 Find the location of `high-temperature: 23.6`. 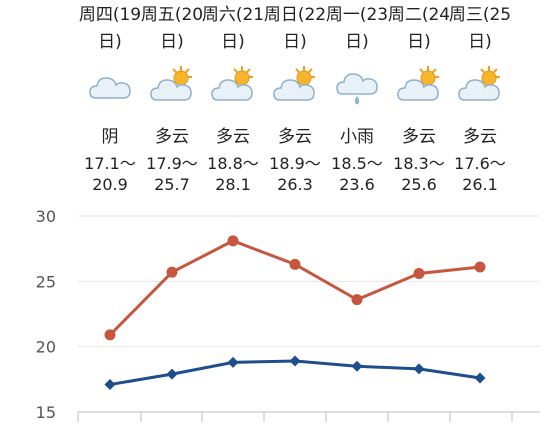

high-temperature: 23.6 is located at coordinates (357, 184).